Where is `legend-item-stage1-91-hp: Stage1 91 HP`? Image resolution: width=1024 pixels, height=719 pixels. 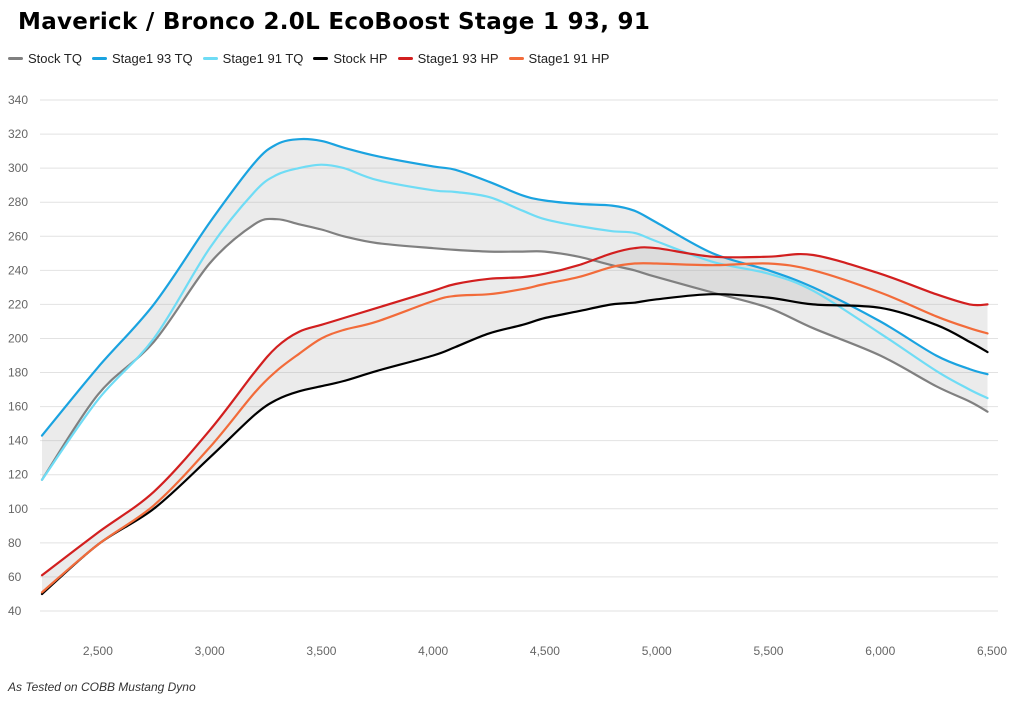 legend-item-stage1-91-hp: Stage1 91 HP is located at coordinates (559, 58).